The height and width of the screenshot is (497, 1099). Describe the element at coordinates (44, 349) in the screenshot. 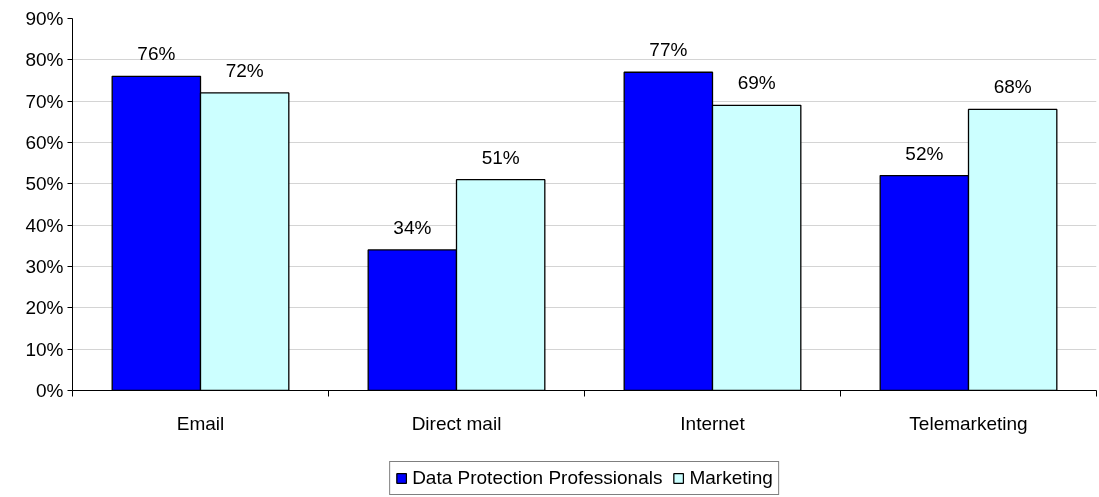

I see `y-tick-label: 10%` at that location.